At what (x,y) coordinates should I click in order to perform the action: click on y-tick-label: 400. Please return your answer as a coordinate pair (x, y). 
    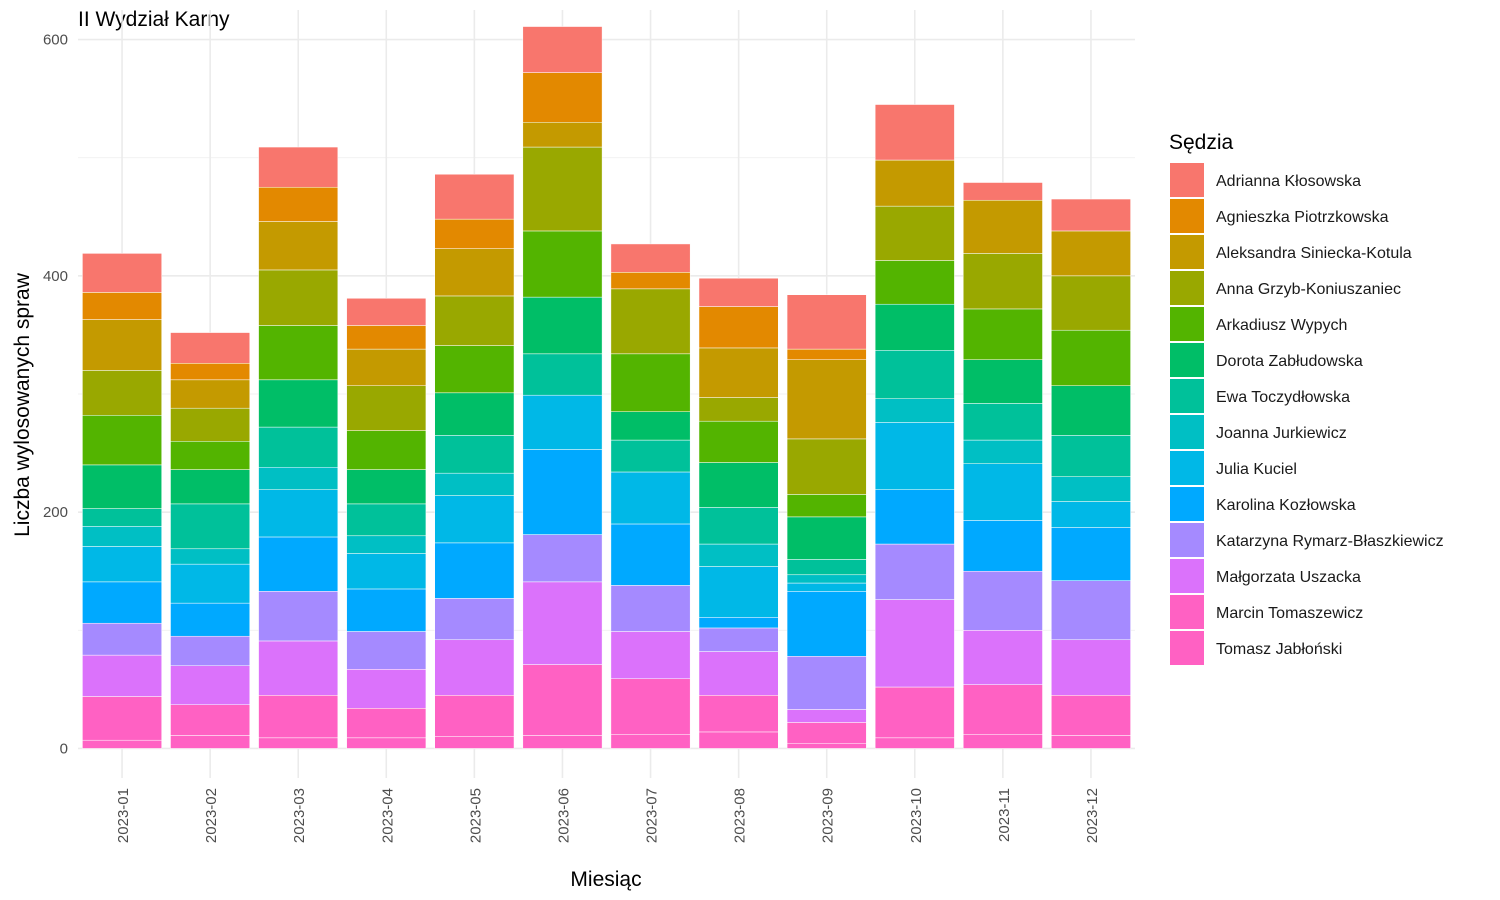
    Looking at the image, I should click on (55, 276).